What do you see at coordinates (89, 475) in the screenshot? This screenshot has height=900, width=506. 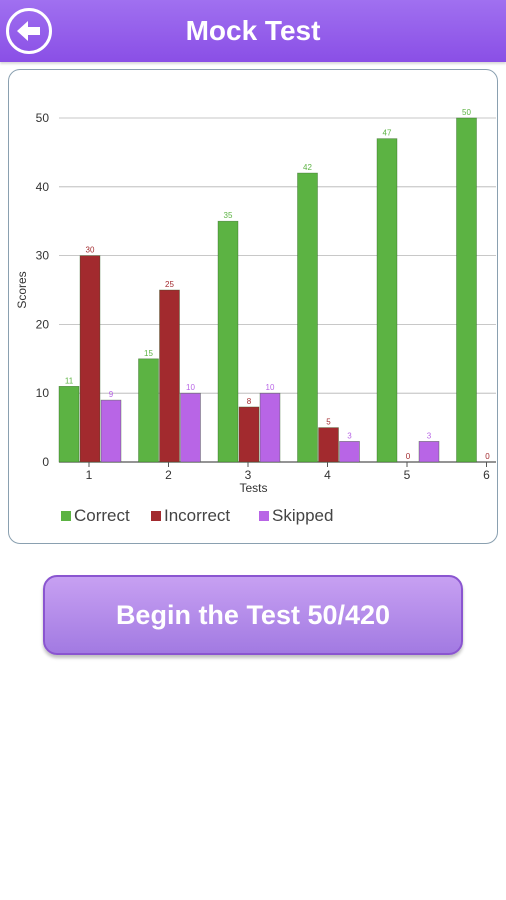 I see `x-tick-label: 1` at bounding box center [89, 475].